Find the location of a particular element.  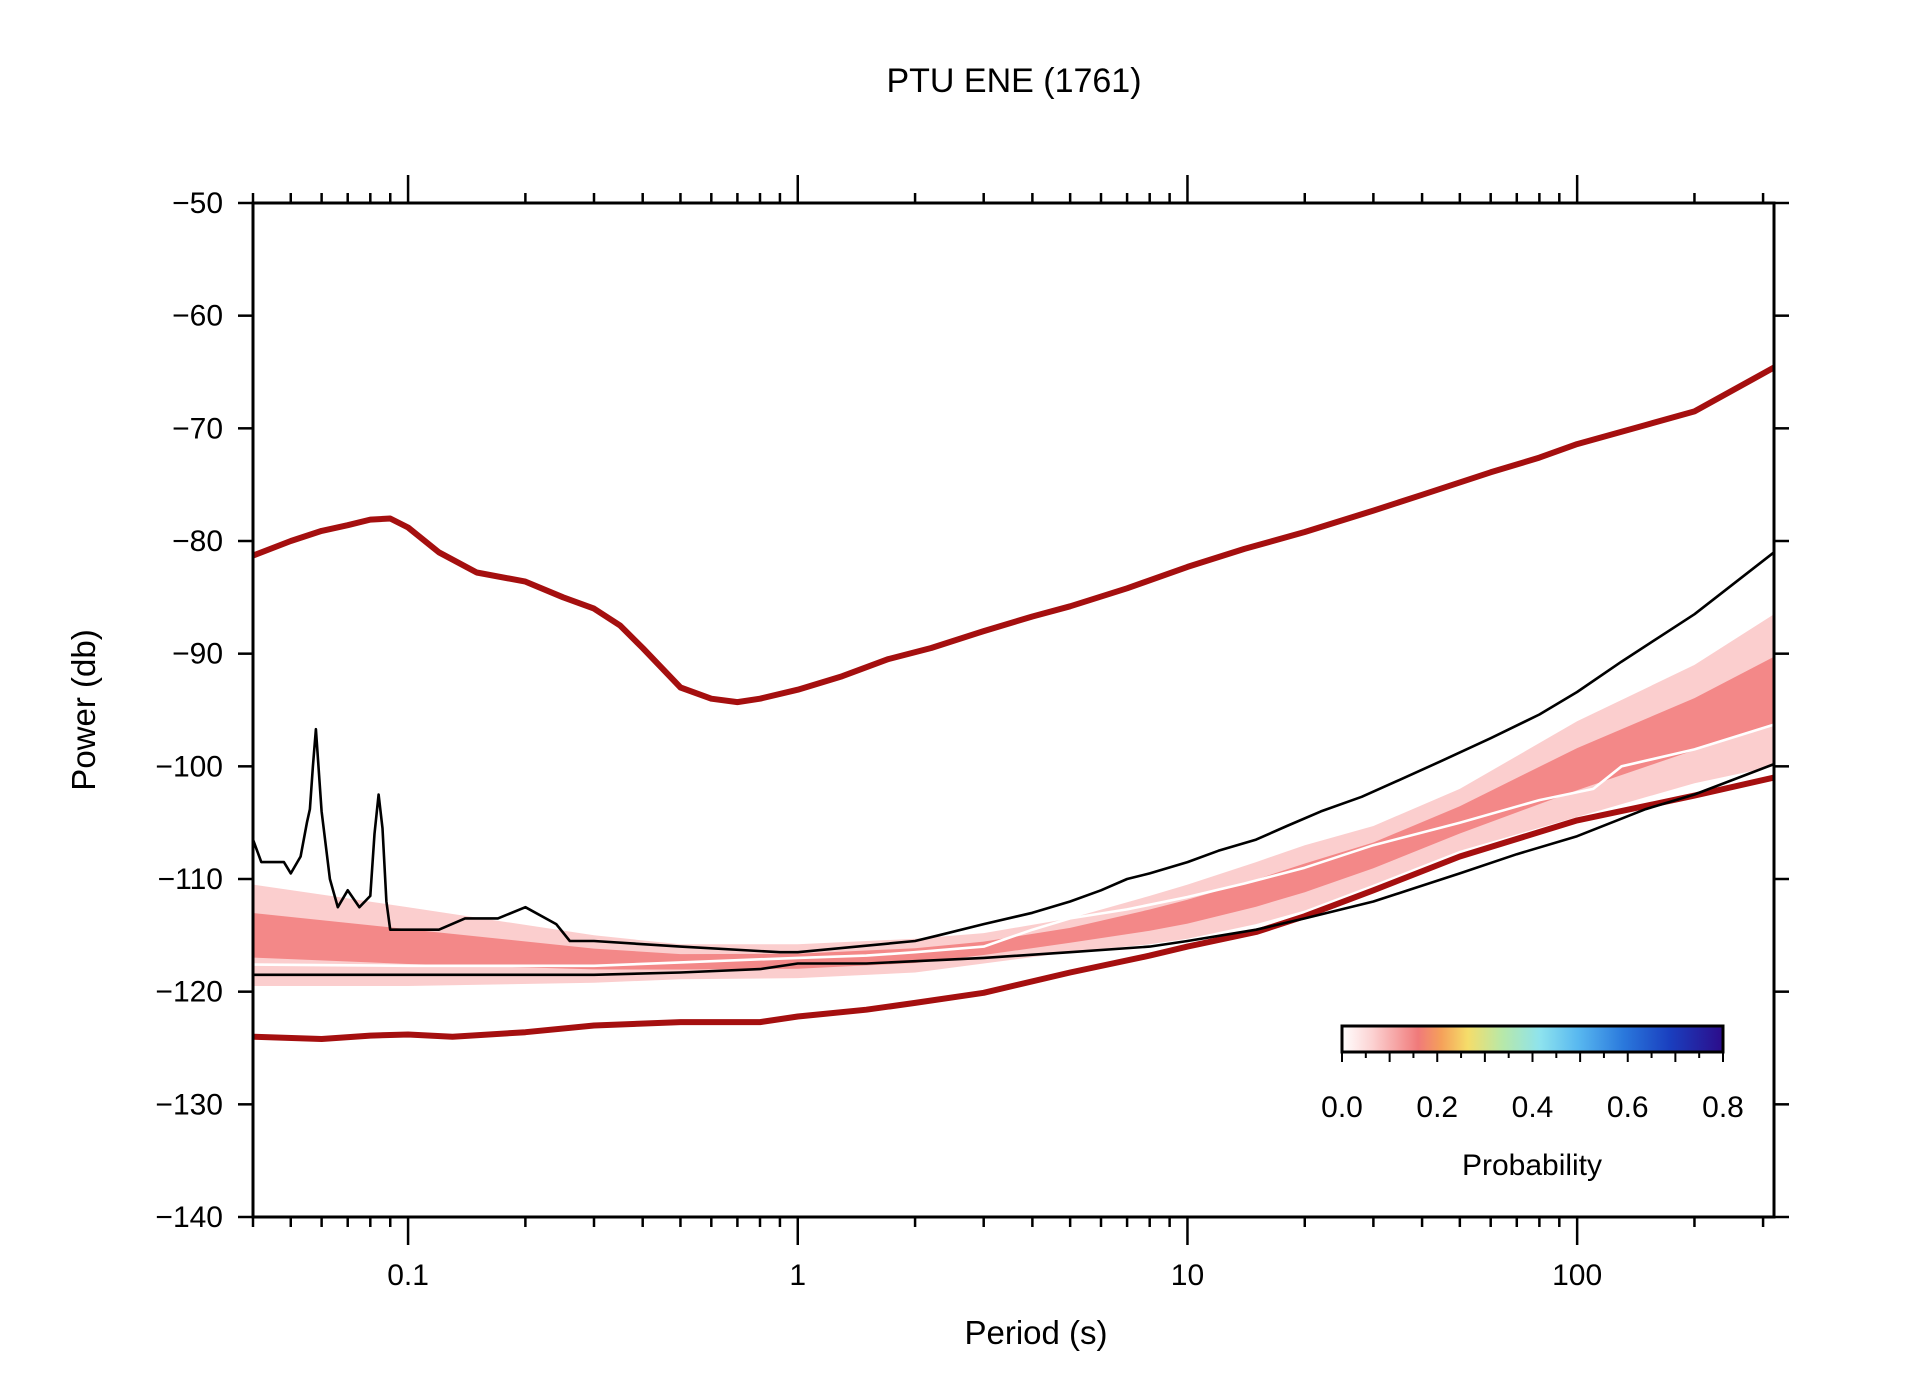

y-tick-label: −50 is located at coordinates (197, 203).